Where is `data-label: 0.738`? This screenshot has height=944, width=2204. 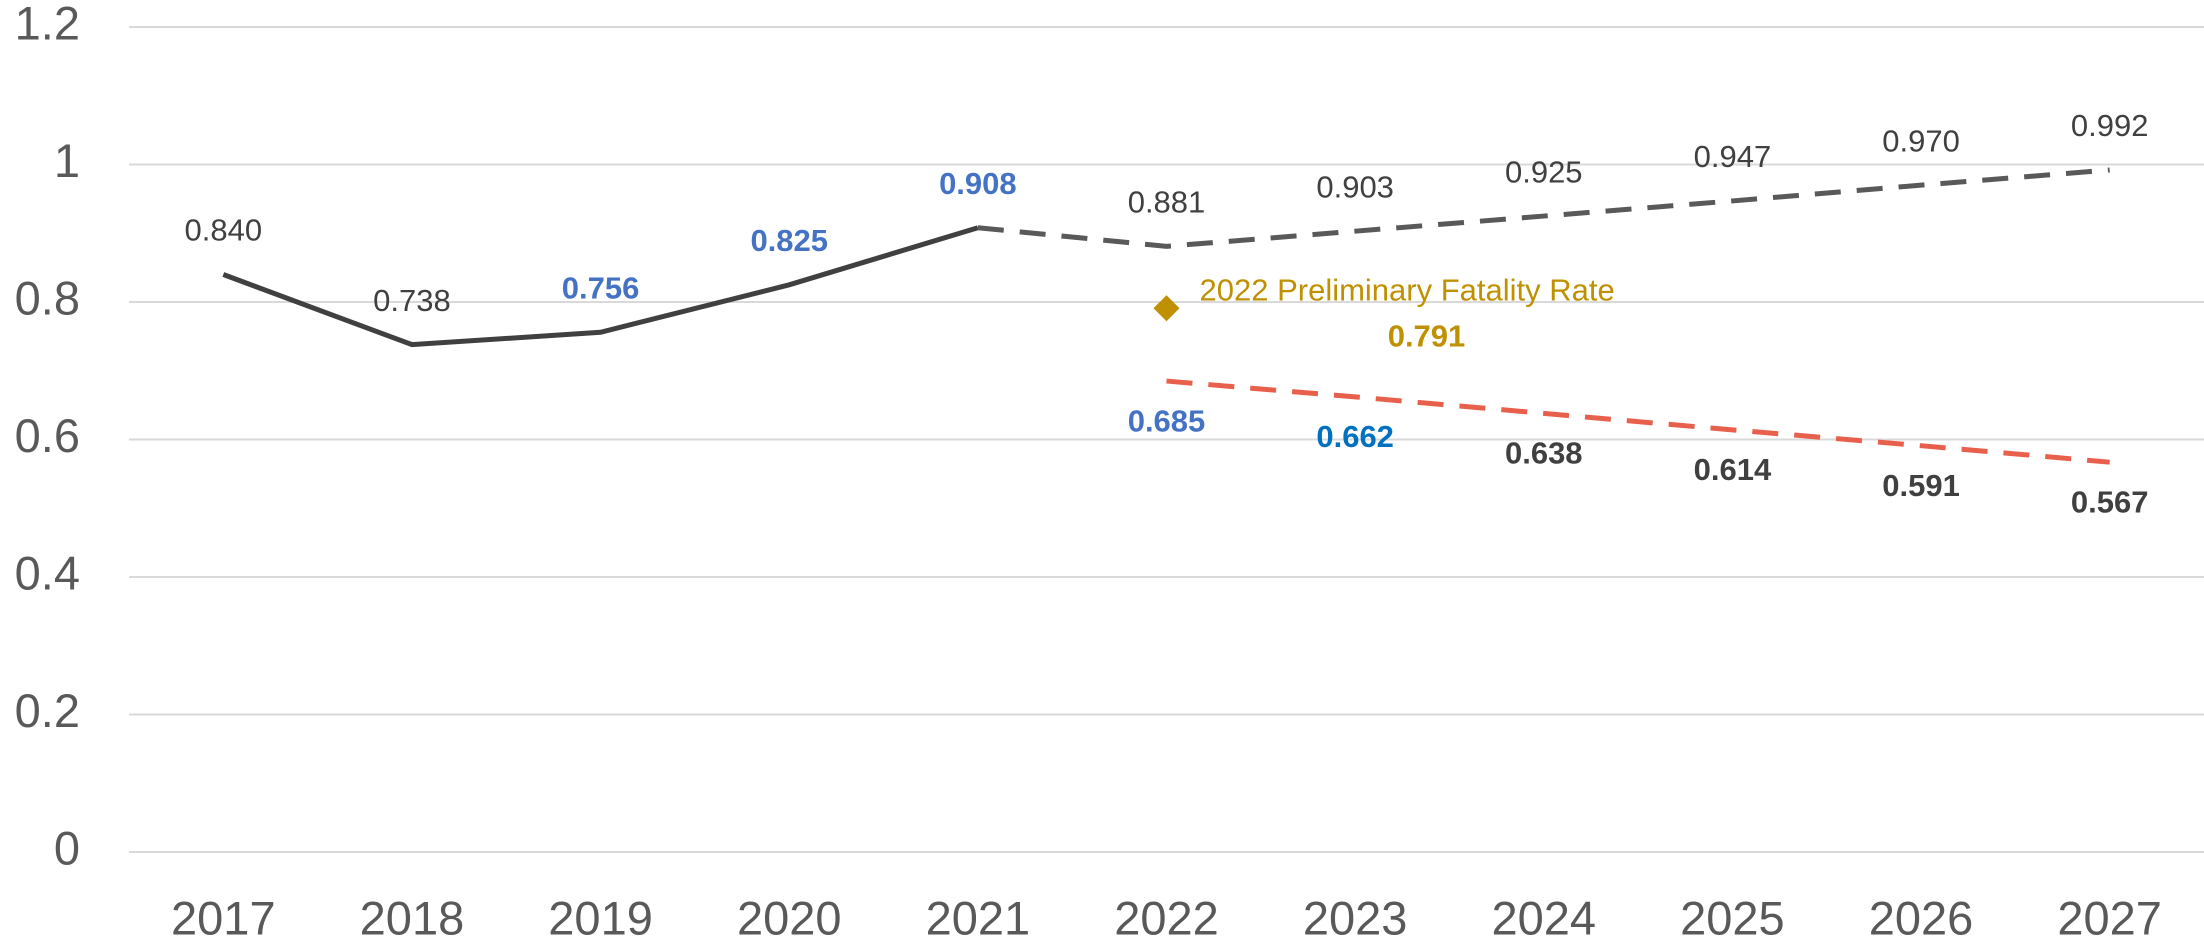
data-label: 0.738 is located at coordinates (412, 300).